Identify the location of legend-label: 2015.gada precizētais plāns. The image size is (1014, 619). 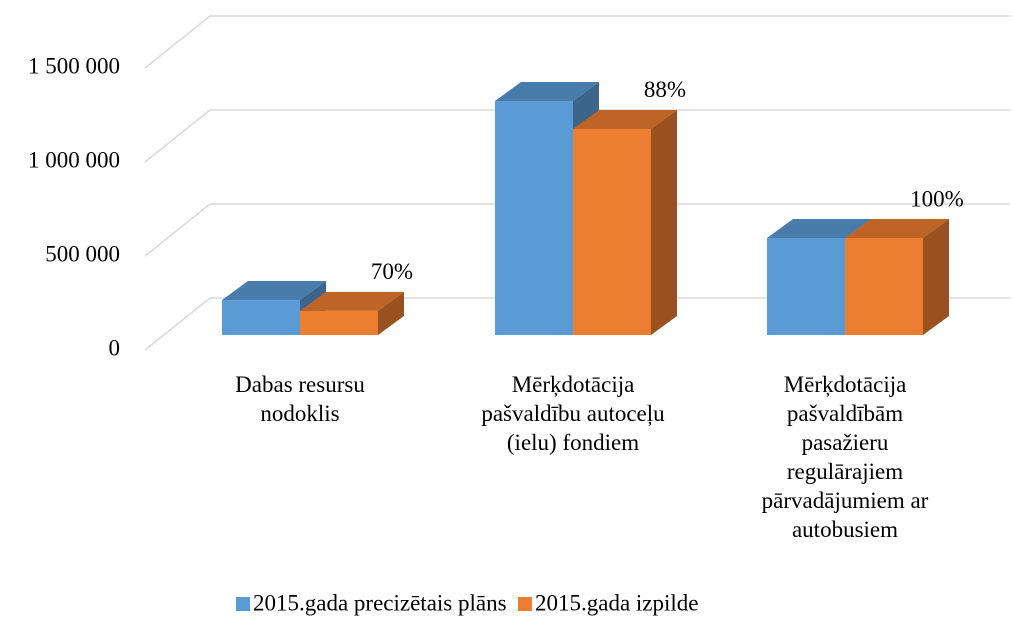
(380, 602).